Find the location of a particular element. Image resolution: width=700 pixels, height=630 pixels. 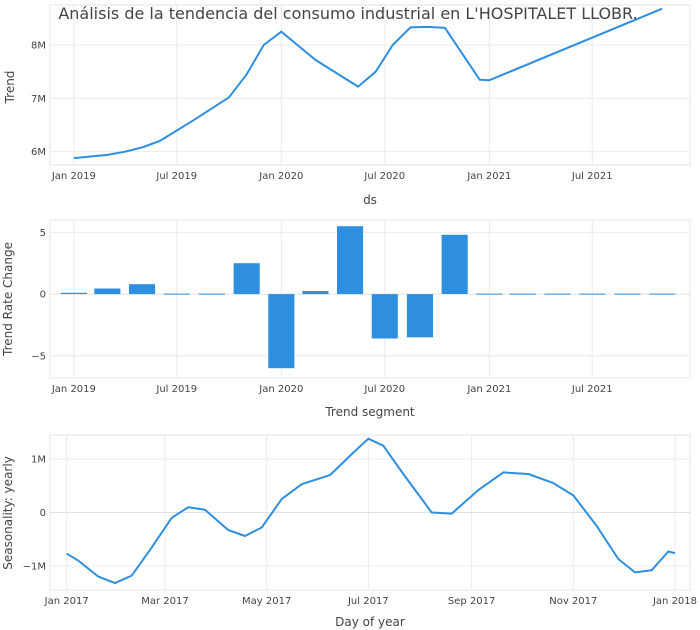

trend-rate-x-tick-label: Jan 2020 is located at coordinates (280, 389).